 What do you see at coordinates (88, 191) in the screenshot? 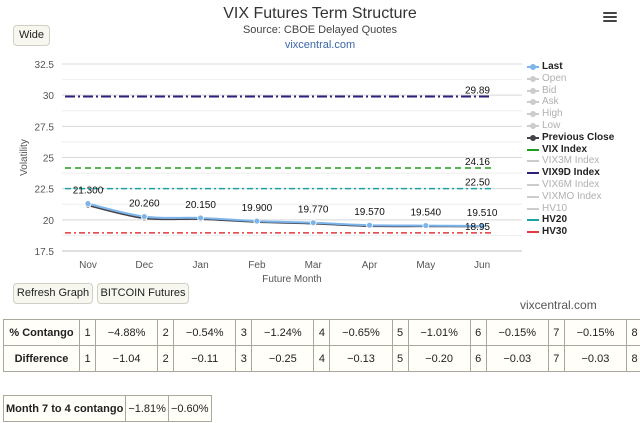
I see `data-label-last: 21.300` at bounding box center [88, 191].